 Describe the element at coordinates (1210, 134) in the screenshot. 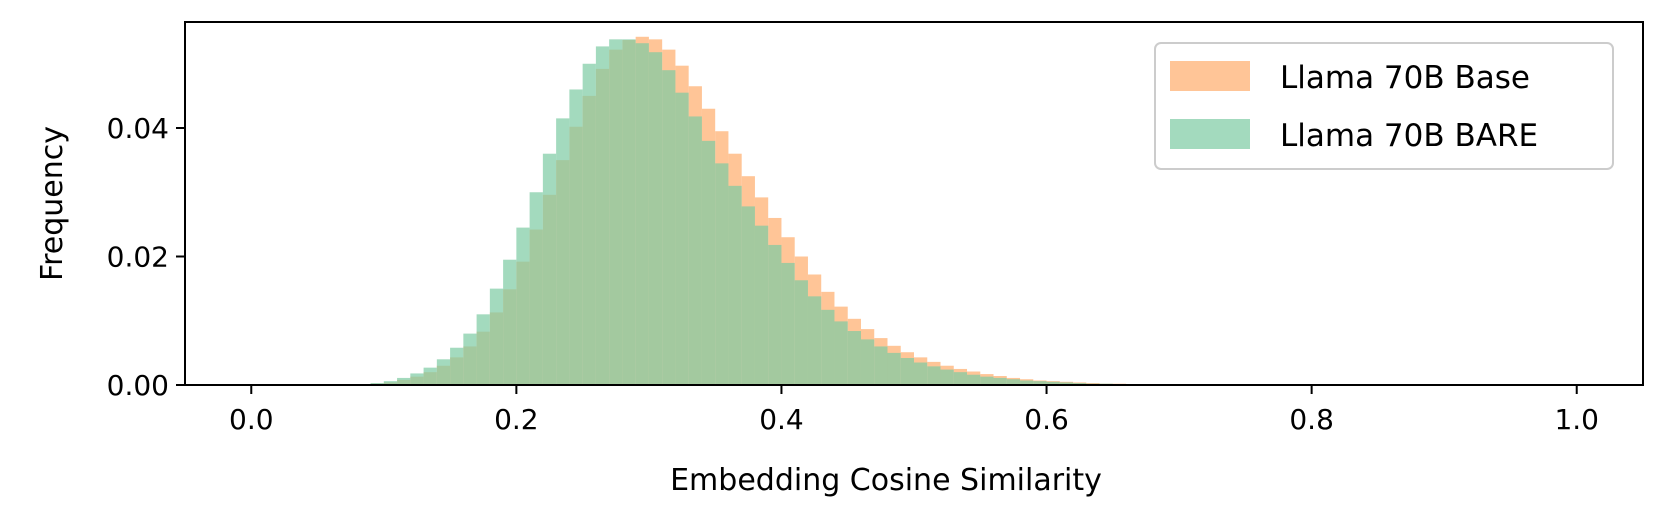

I see `legend-swatch-bare` at that location.